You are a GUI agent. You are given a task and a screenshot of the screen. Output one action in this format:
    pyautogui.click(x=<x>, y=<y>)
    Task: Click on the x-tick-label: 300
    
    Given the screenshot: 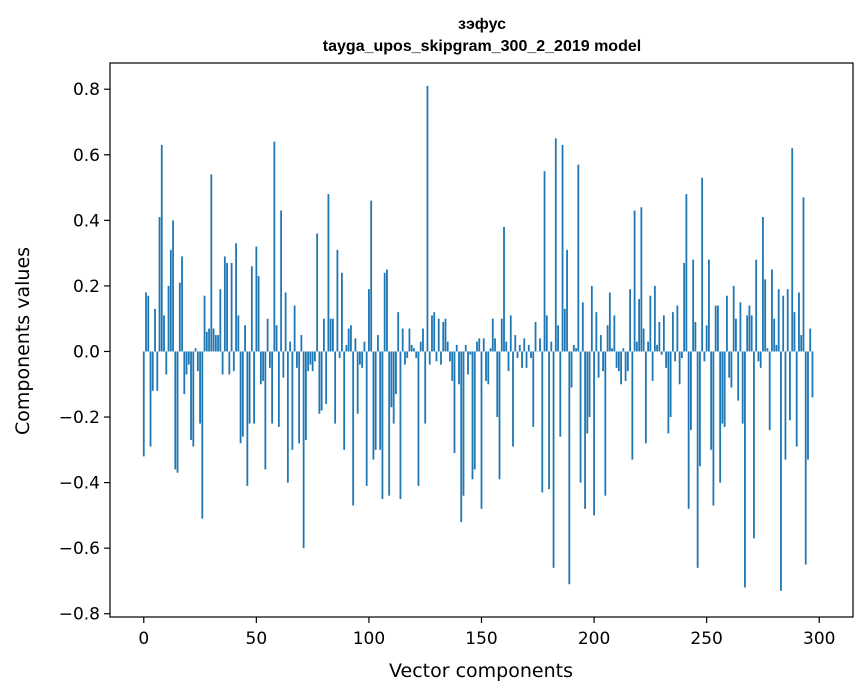 What is the action you would take?
    pyautogui.click(x=819, y=639)
    